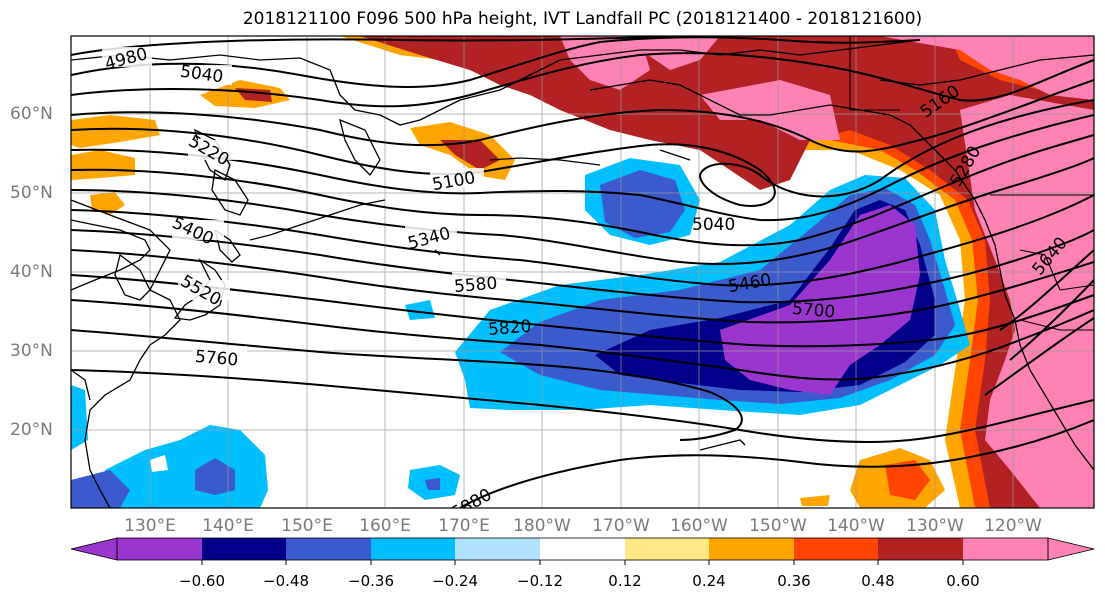 This screenshot has width=1105, height=601. What do you see at coordinates (794, 581) in the screenshot?
I see `colorbar-tick-label: 0.36` at bounding box center [794, 581].